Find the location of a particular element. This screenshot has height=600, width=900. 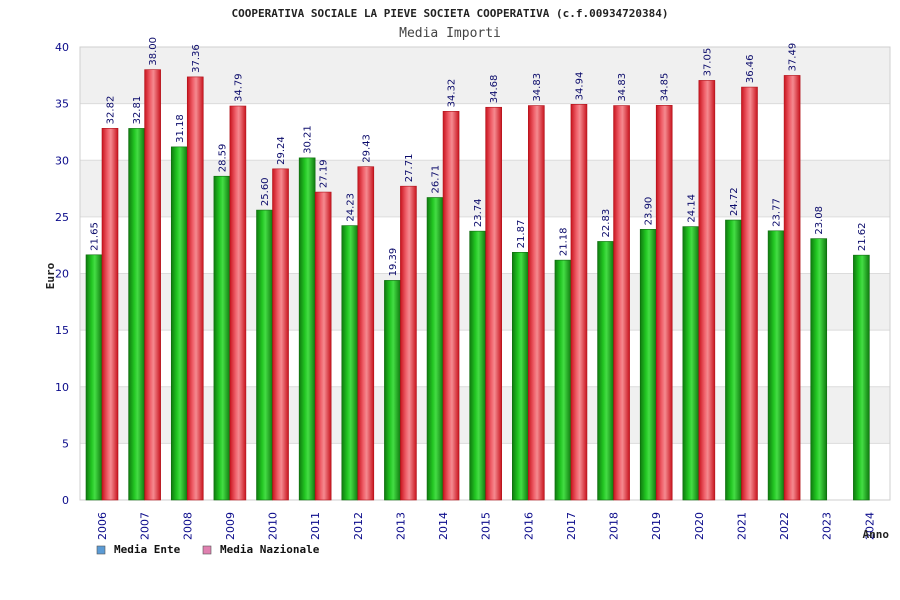

bar-media-ente-2020 is located at coordinates (691, 363).